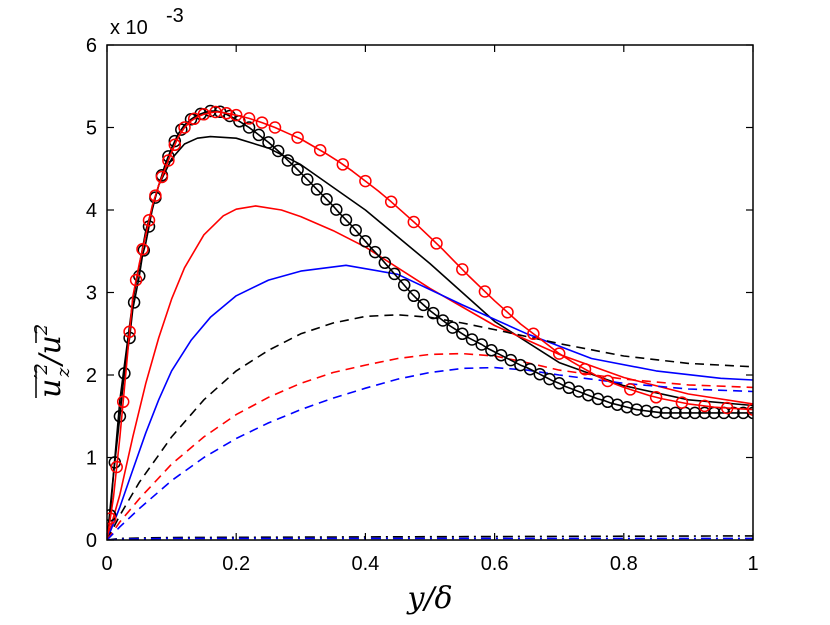  What do you see at coordinates (91, 129) in the screenshot?
I see `y-tick-label: 5` at bounding box center [91, 129].